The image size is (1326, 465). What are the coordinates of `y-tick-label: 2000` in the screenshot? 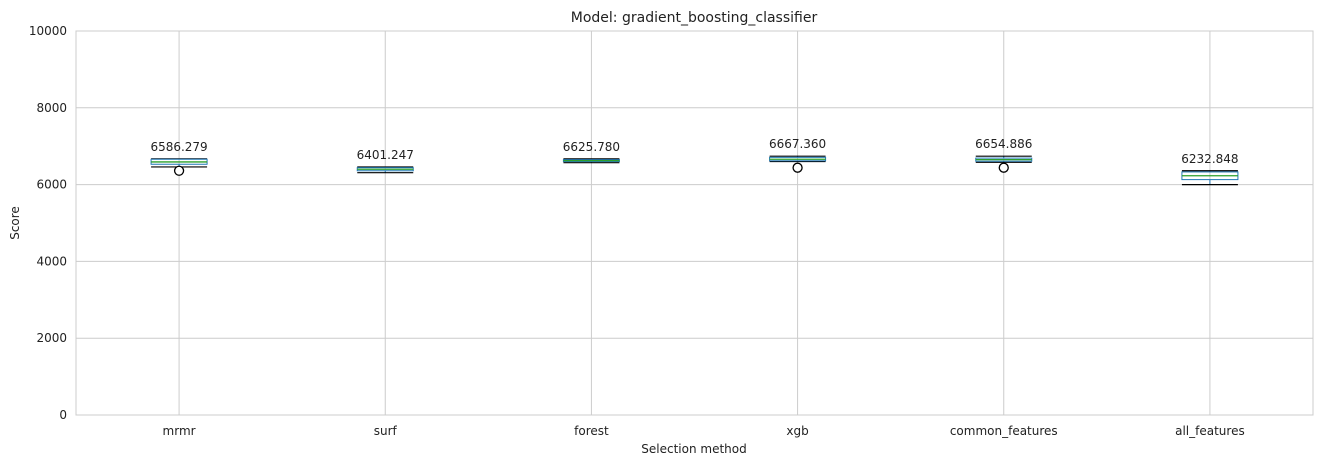 It's located at (51, 338).